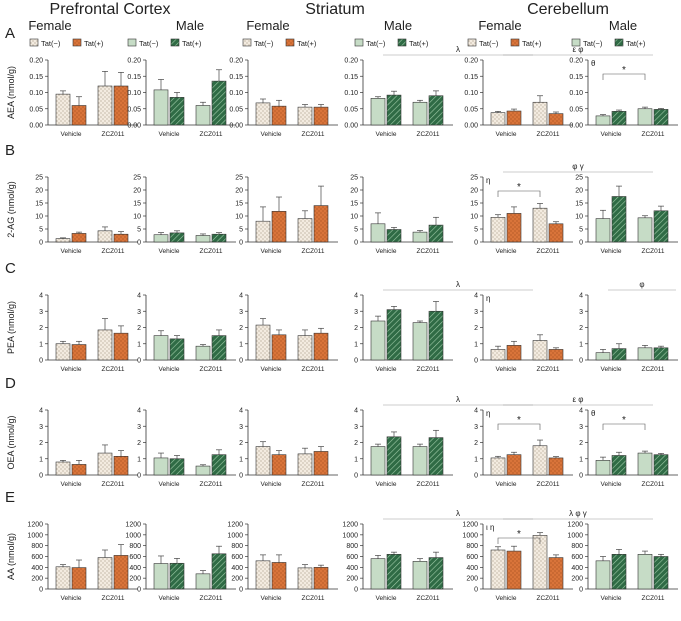  What do you see at coordinates (239, 178) in the screenshot?
I see `y-tick-label: 25` at bounding box center [239, 178].